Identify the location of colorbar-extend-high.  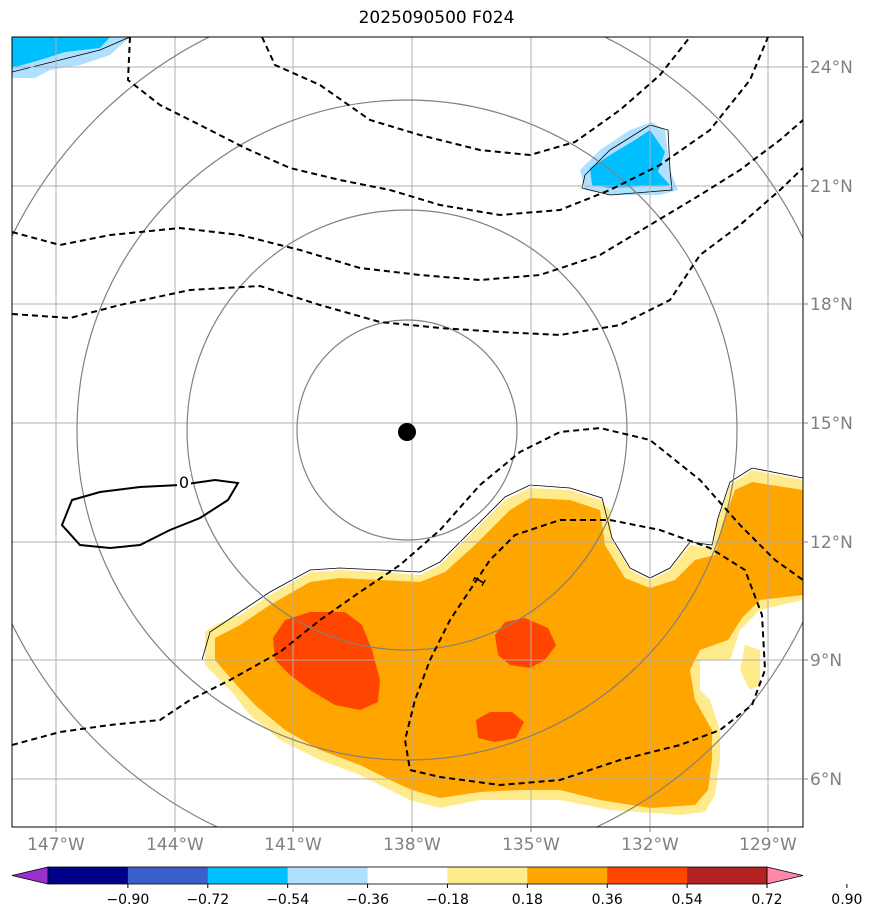
(785, 875).